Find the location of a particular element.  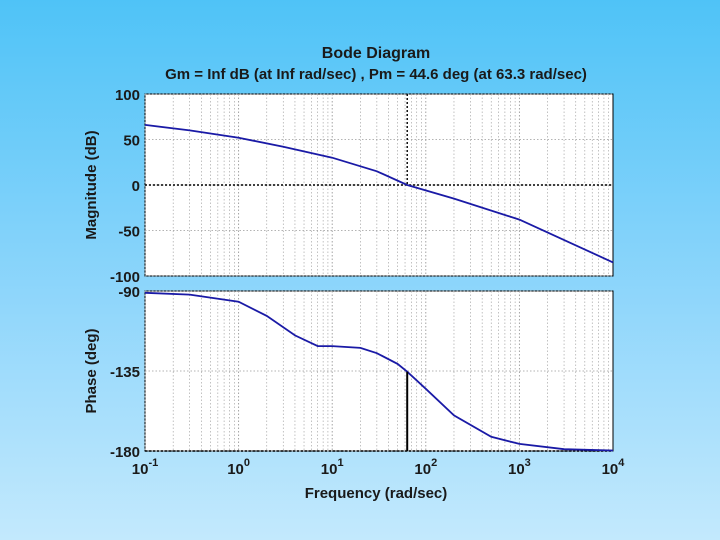

phase-y-ticks: -90 -135 -180 is located at coordinates (125, 372).